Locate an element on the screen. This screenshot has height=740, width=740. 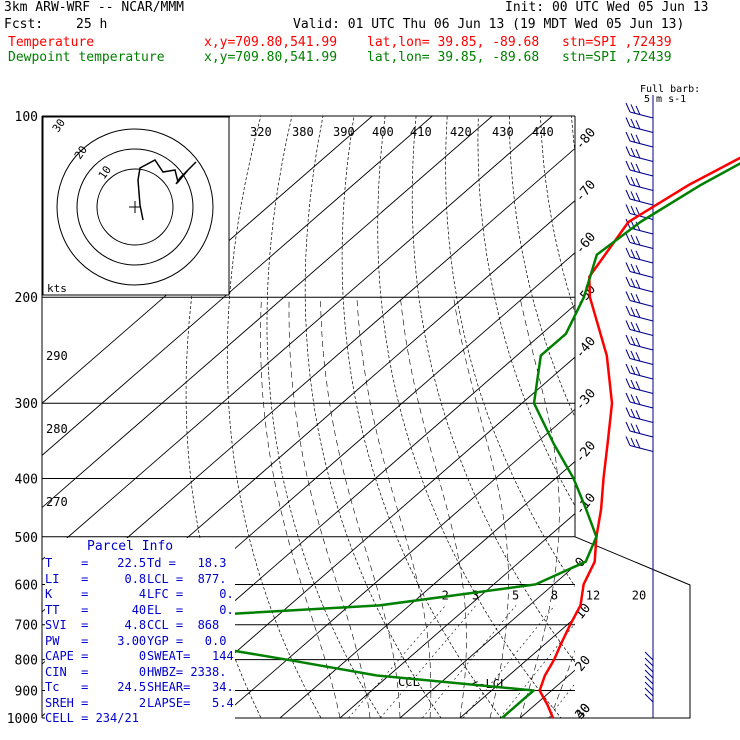
isobar-label: 900 is located at coordinates (26, 691).